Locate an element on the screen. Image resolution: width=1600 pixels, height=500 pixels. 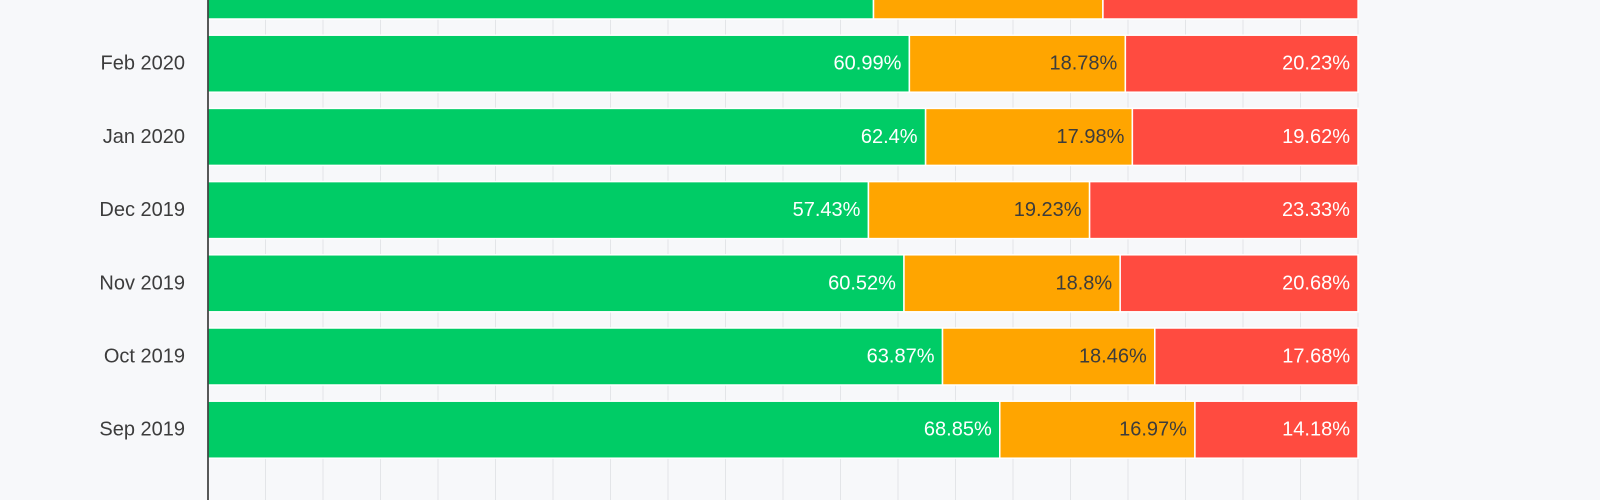
data-label: 16.97% is located at coordinates (1153, 430).